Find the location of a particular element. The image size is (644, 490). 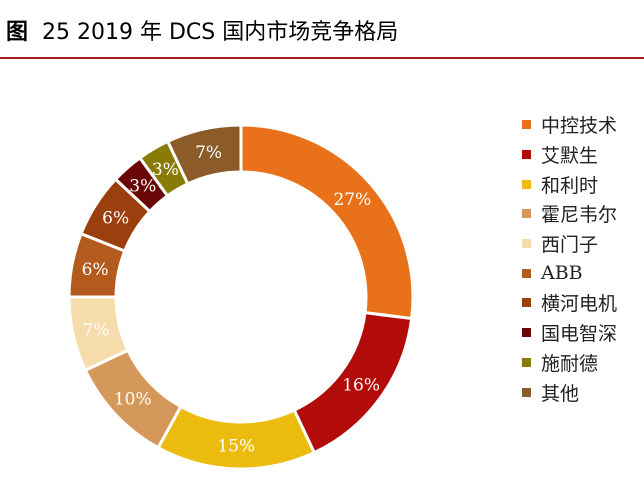

legend-item-8: 国电智深 is located at coordinates (569, 333).